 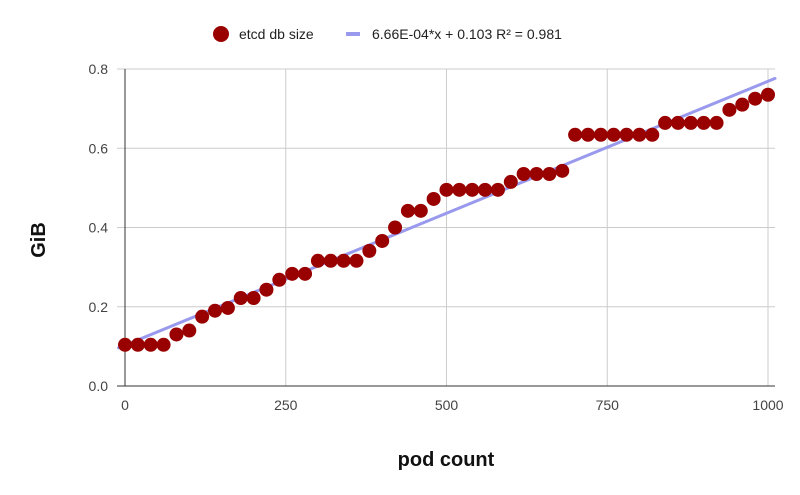 What do you see at coordinates (608, 405) in the screenshot?
I see `x-tick-label: 750` at bounding box center [608, 405].